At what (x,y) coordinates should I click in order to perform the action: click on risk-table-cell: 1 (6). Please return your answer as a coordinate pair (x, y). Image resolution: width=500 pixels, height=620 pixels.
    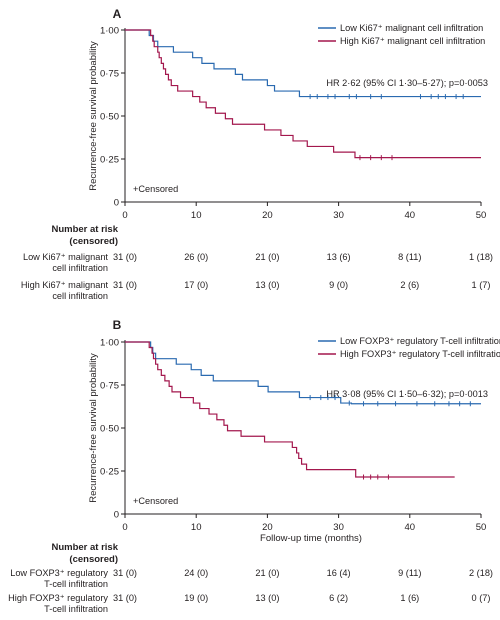
    Looking at the image, I should click on (409, 598).